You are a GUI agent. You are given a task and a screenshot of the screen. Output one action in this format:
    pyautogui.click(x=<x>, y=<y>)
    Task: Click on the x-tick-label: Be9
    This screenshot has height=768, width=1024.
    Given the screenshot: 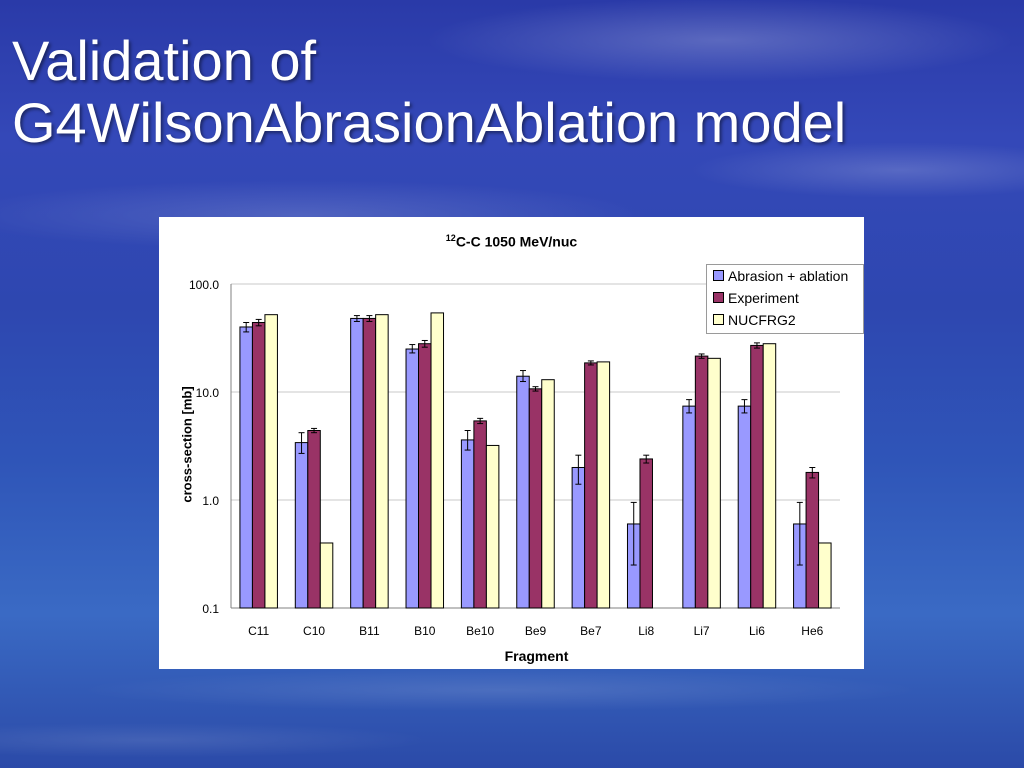 What is the action you would take?
    pyautogui.click(x=536, y=631)
    